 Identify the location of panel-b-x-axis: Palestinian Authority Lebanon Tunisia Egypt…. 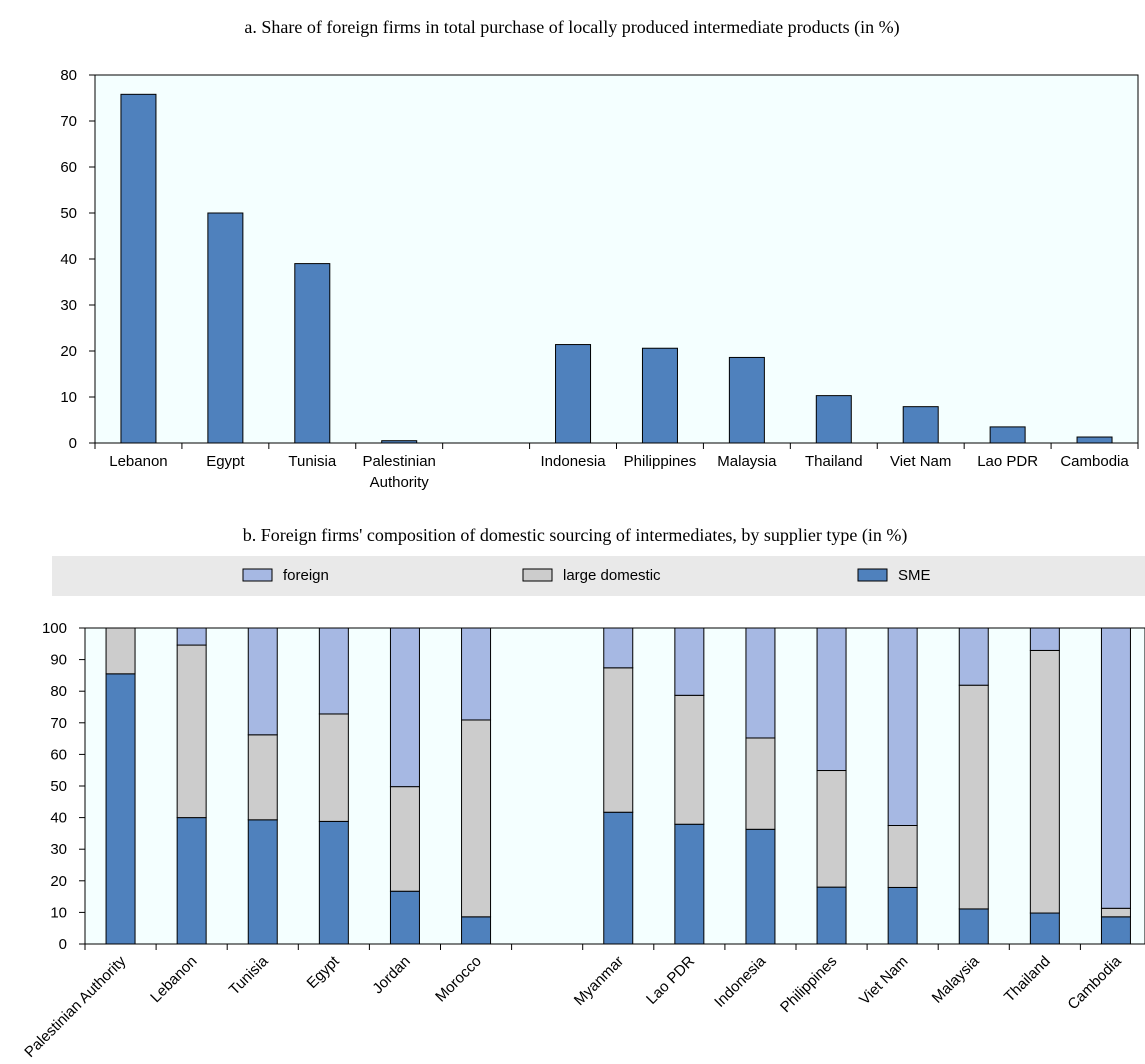
(573, 1002).